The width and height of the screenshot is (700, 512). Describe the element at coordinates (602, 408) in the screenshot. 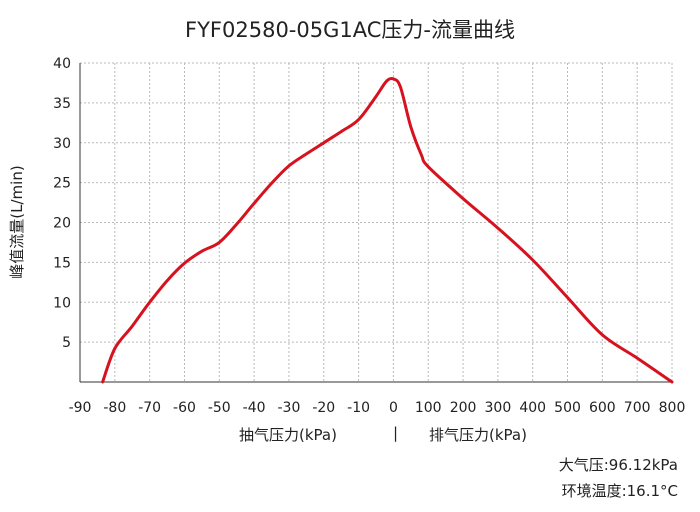

I see `x-tick-label: 600` at that location.